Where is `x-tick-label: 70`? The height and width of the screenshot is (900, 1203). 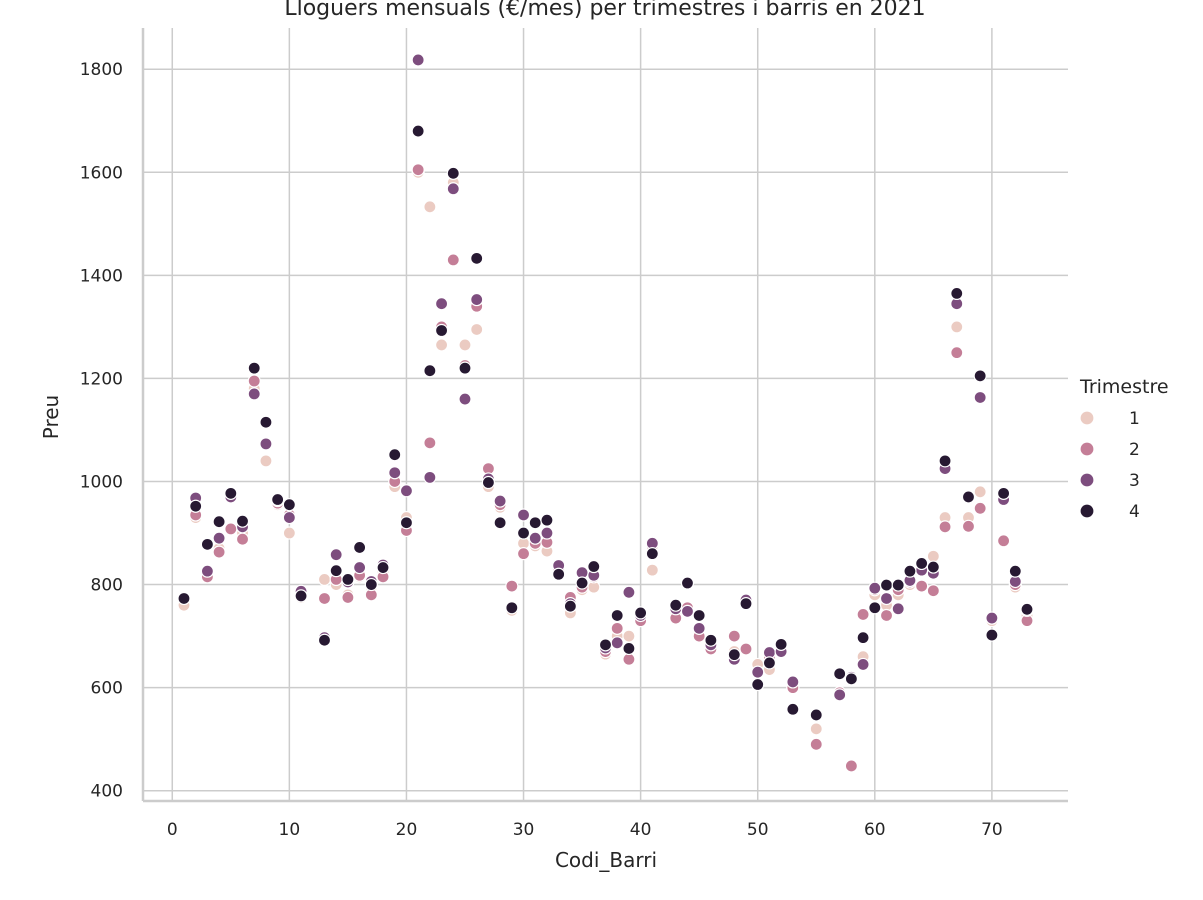 x-tick-label: 70 is located at coordinates (992, 830).